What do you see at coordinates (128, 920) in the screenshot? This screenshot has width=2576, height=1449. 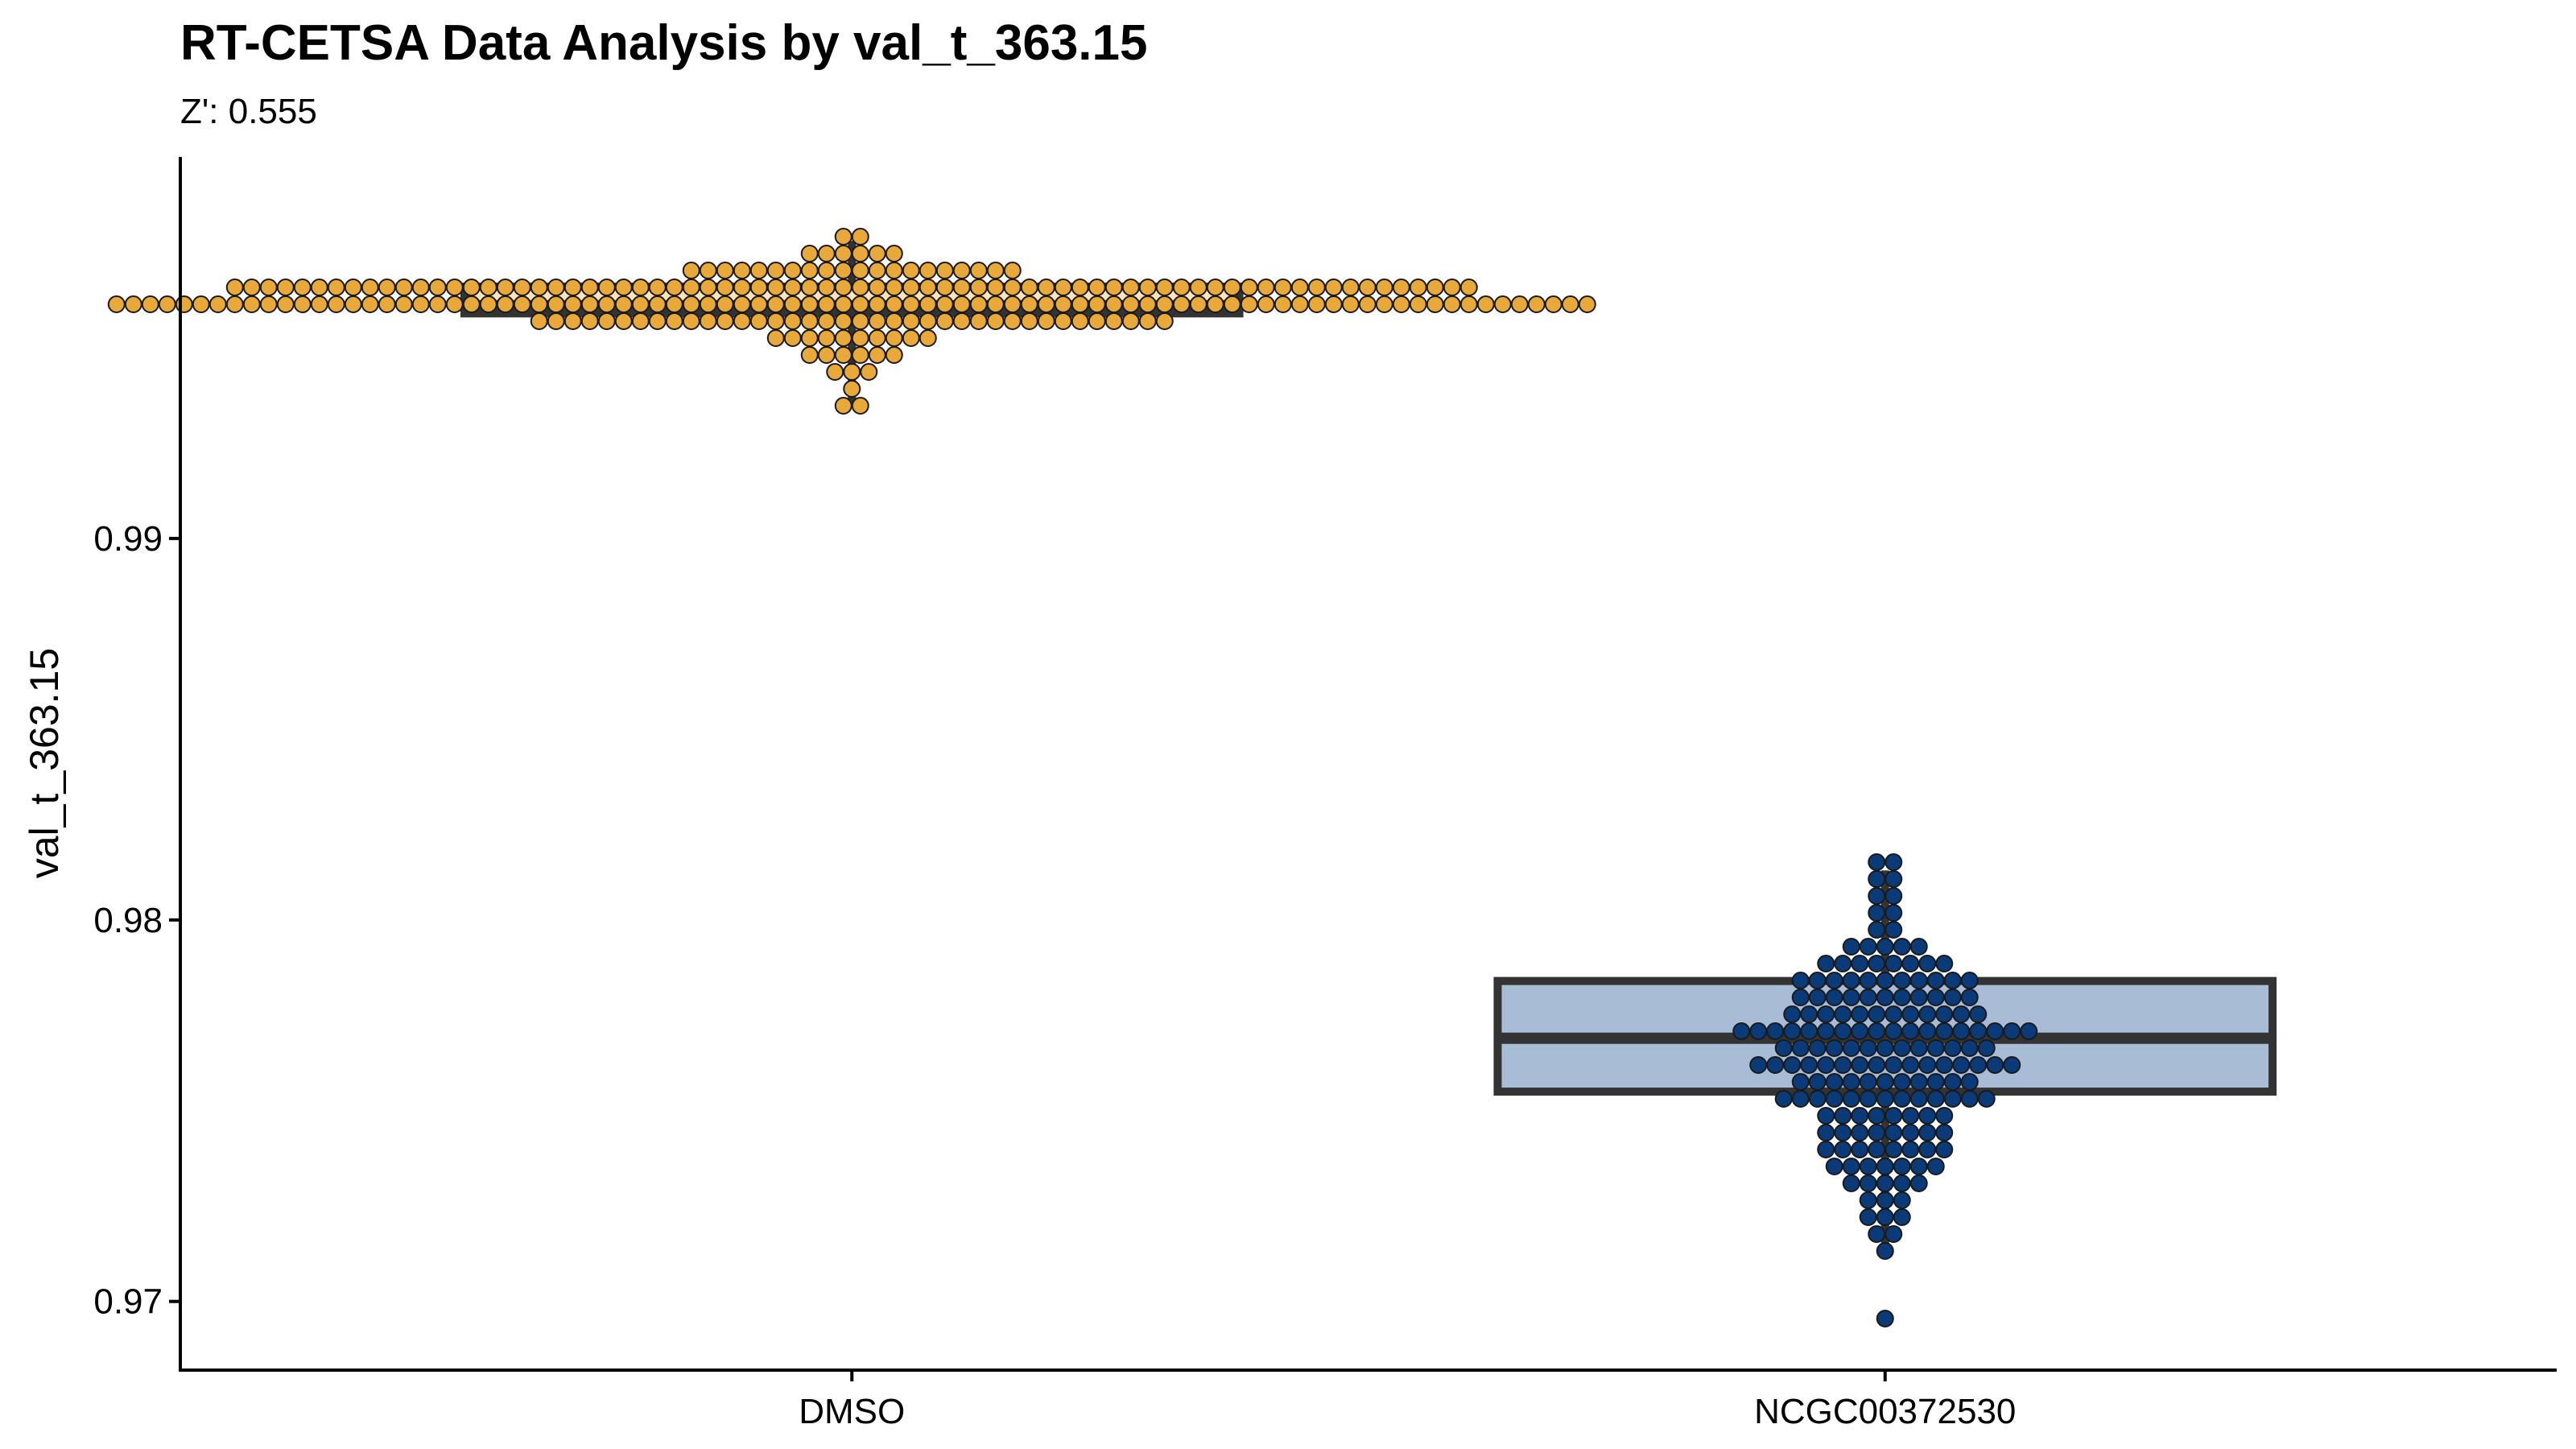 I see `y-tick-label: 0.98` at bounding box center [128, 920].